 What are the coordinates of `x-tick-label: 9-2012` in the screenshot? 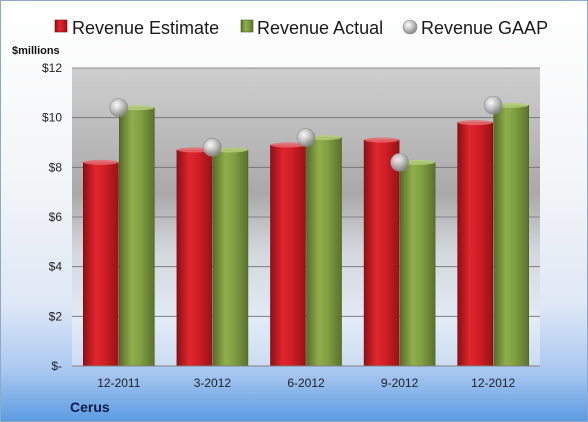 It's located at (400, 383).